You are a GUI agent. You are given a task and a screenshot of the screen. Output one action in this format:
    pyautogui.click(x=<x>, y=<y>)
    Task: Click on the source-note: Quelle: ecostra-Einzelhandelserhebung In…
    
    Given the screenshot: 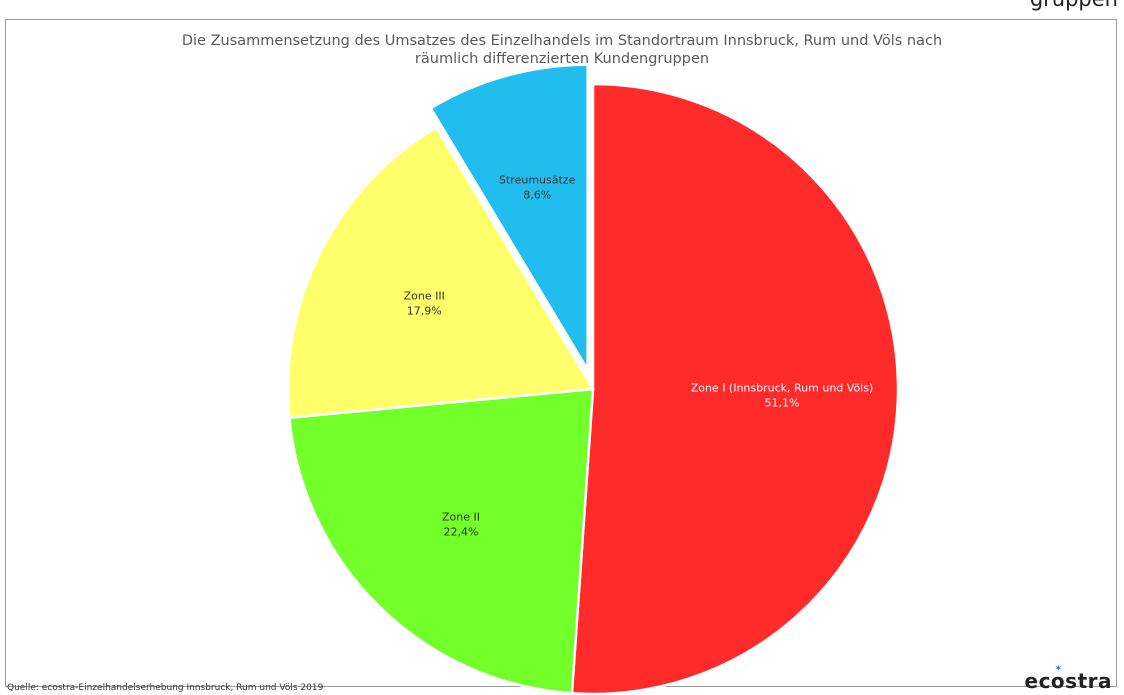 What is the action you would take?
    pyautogui.click(x=165, y=688)
    